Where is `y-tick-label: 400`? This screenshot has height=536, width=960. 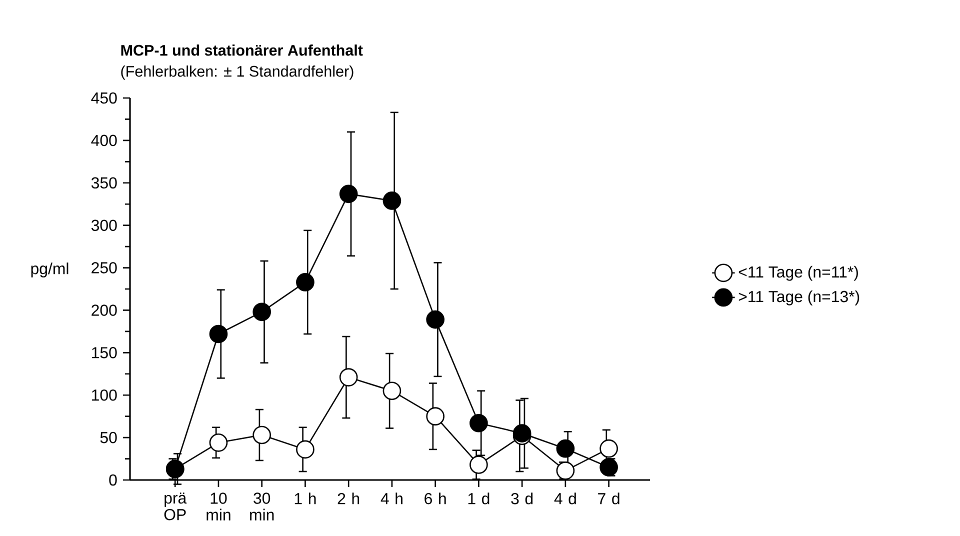 y-tick-label: 400 is located at coordinates (104, 140).